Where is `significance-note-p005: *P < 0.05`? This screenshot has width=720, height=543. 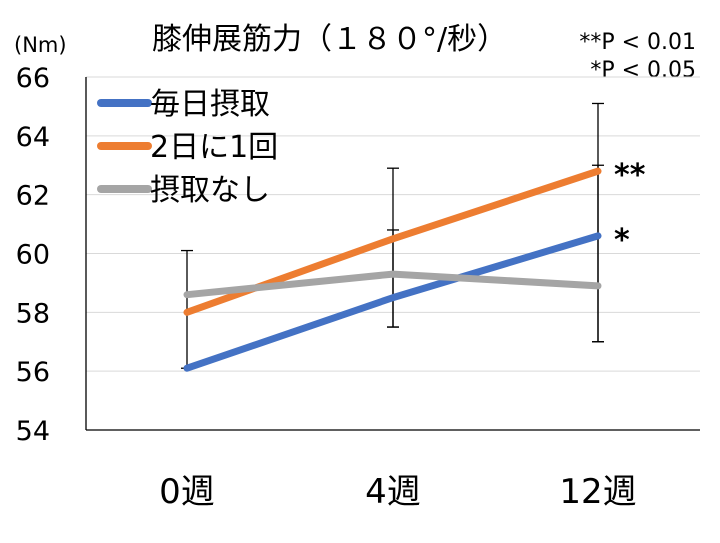
significance-note-p005: *P < 0.05 is located at coordinates (643, 70).